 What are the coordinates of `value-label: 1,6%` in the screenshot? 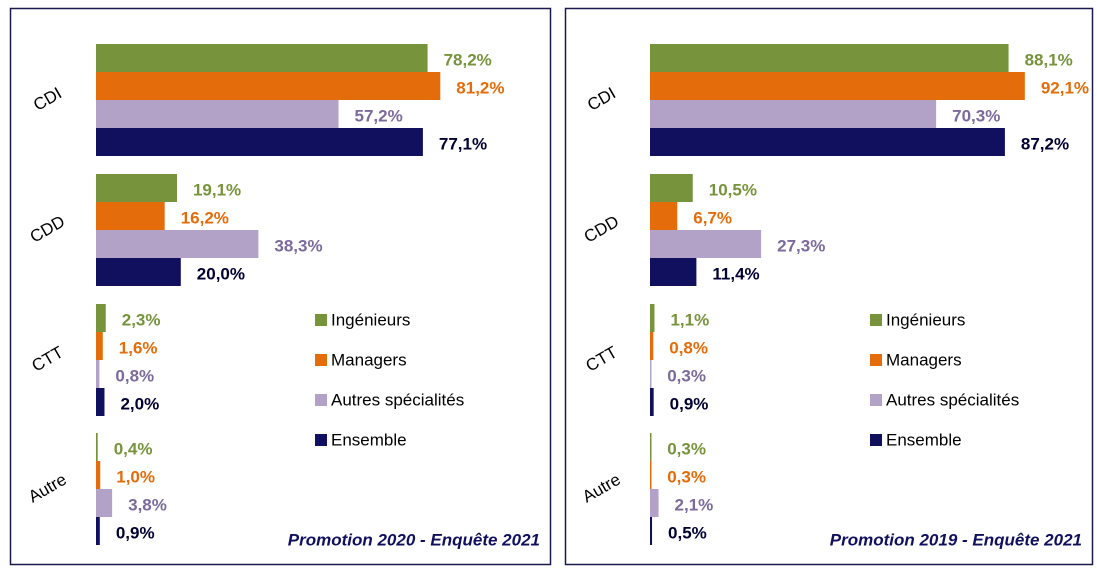 It's located at (138, 347).